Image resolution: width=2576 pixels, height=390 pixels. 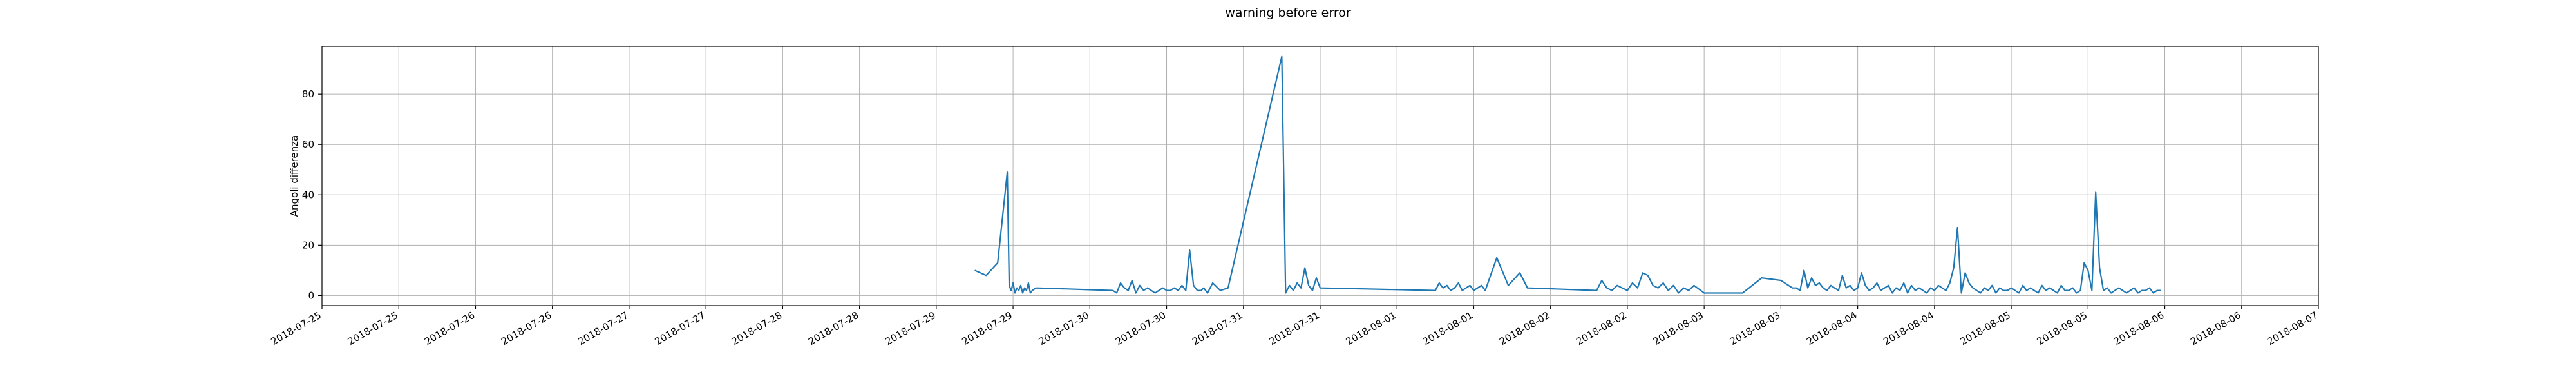 I want to click on y-tick-label: 40, so click(x=308, y=194).